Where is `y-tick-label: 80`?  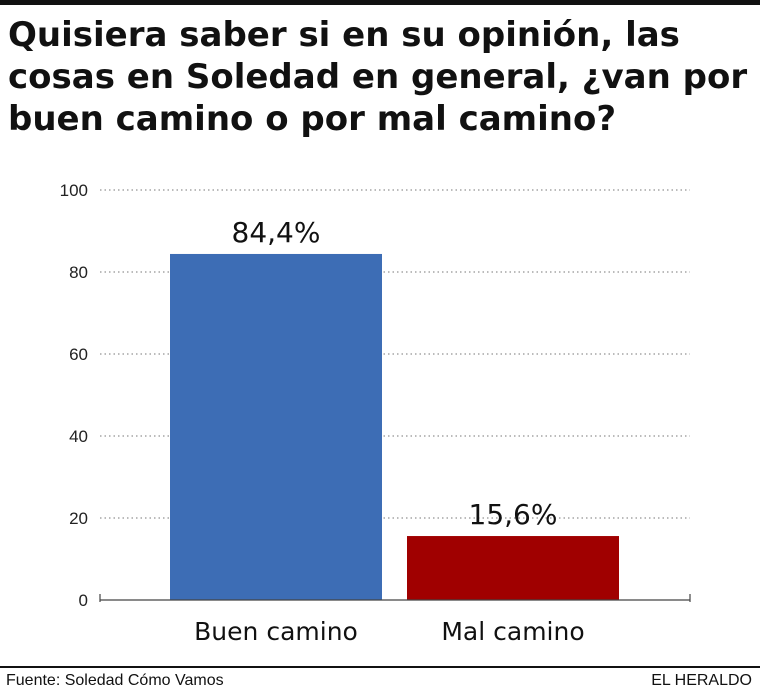
y-tick-label: 80 is located at coordinates (78, 272).